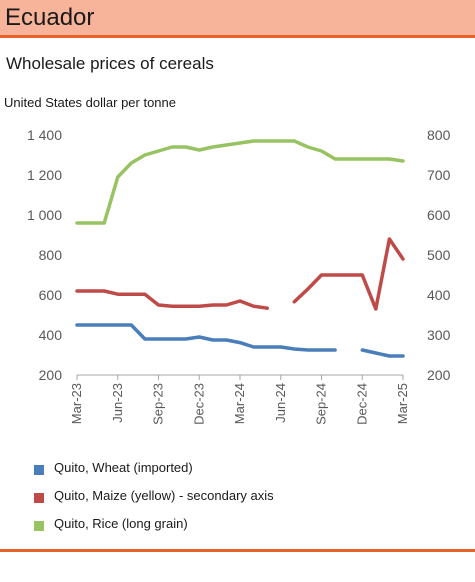  I want to click on legend-label: Quito, Wheat (imported), so click(123, 467).